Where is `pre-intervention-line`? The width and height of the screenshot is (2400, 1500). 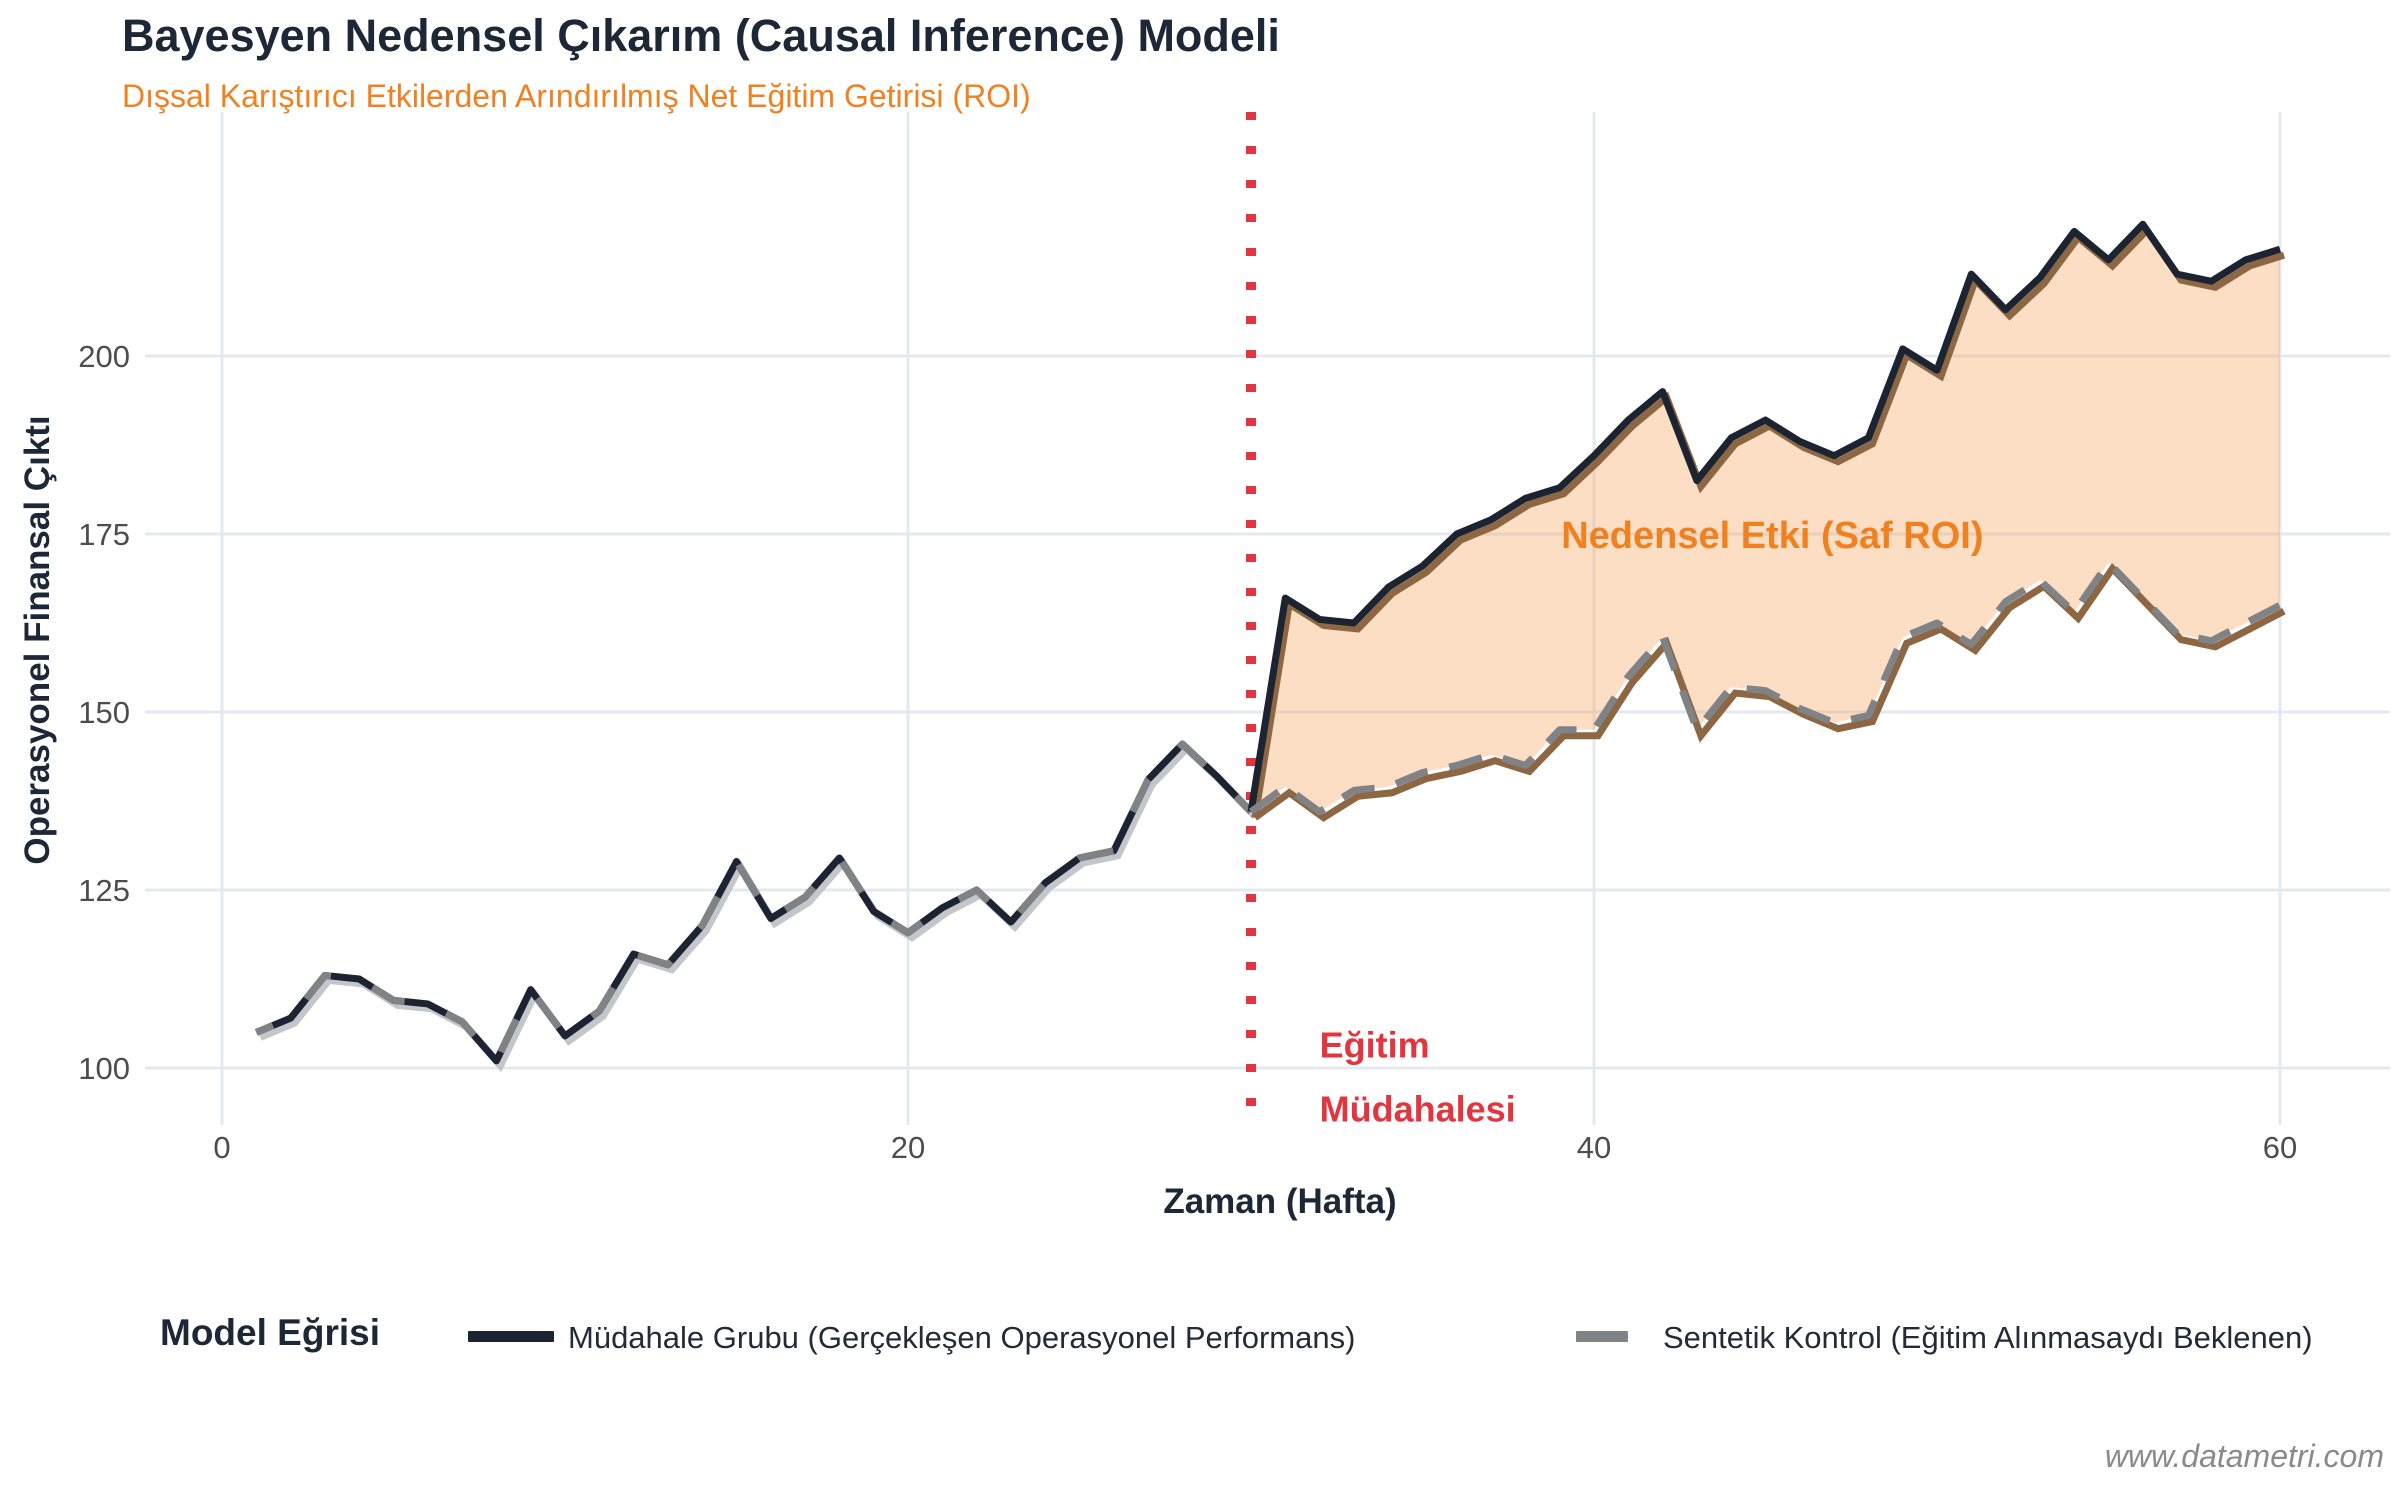
pre-intervention-line is located at coordinates (754, 902).